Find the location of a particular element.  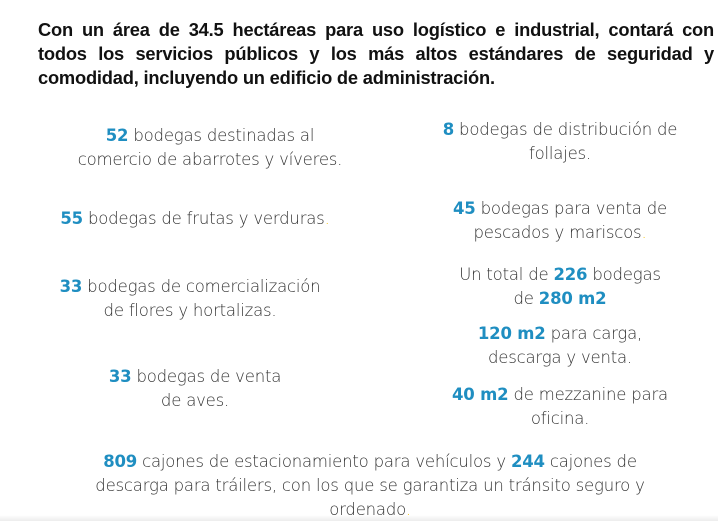

block-text: bodegas destinadas al is located at coordinates (221, 135).